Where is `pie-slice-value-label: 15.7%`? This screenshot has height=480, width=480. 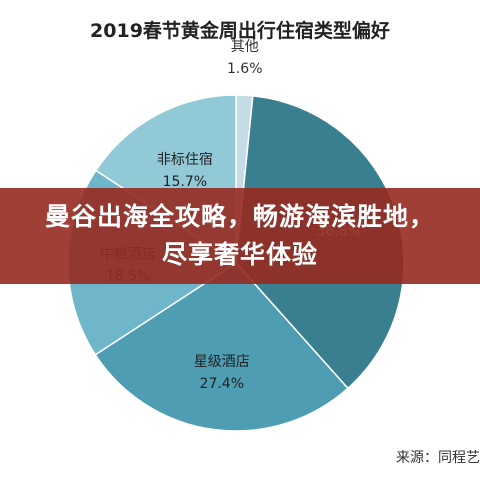
pie-slice-value-label: 15.7% is located at coordinates (185, 182).